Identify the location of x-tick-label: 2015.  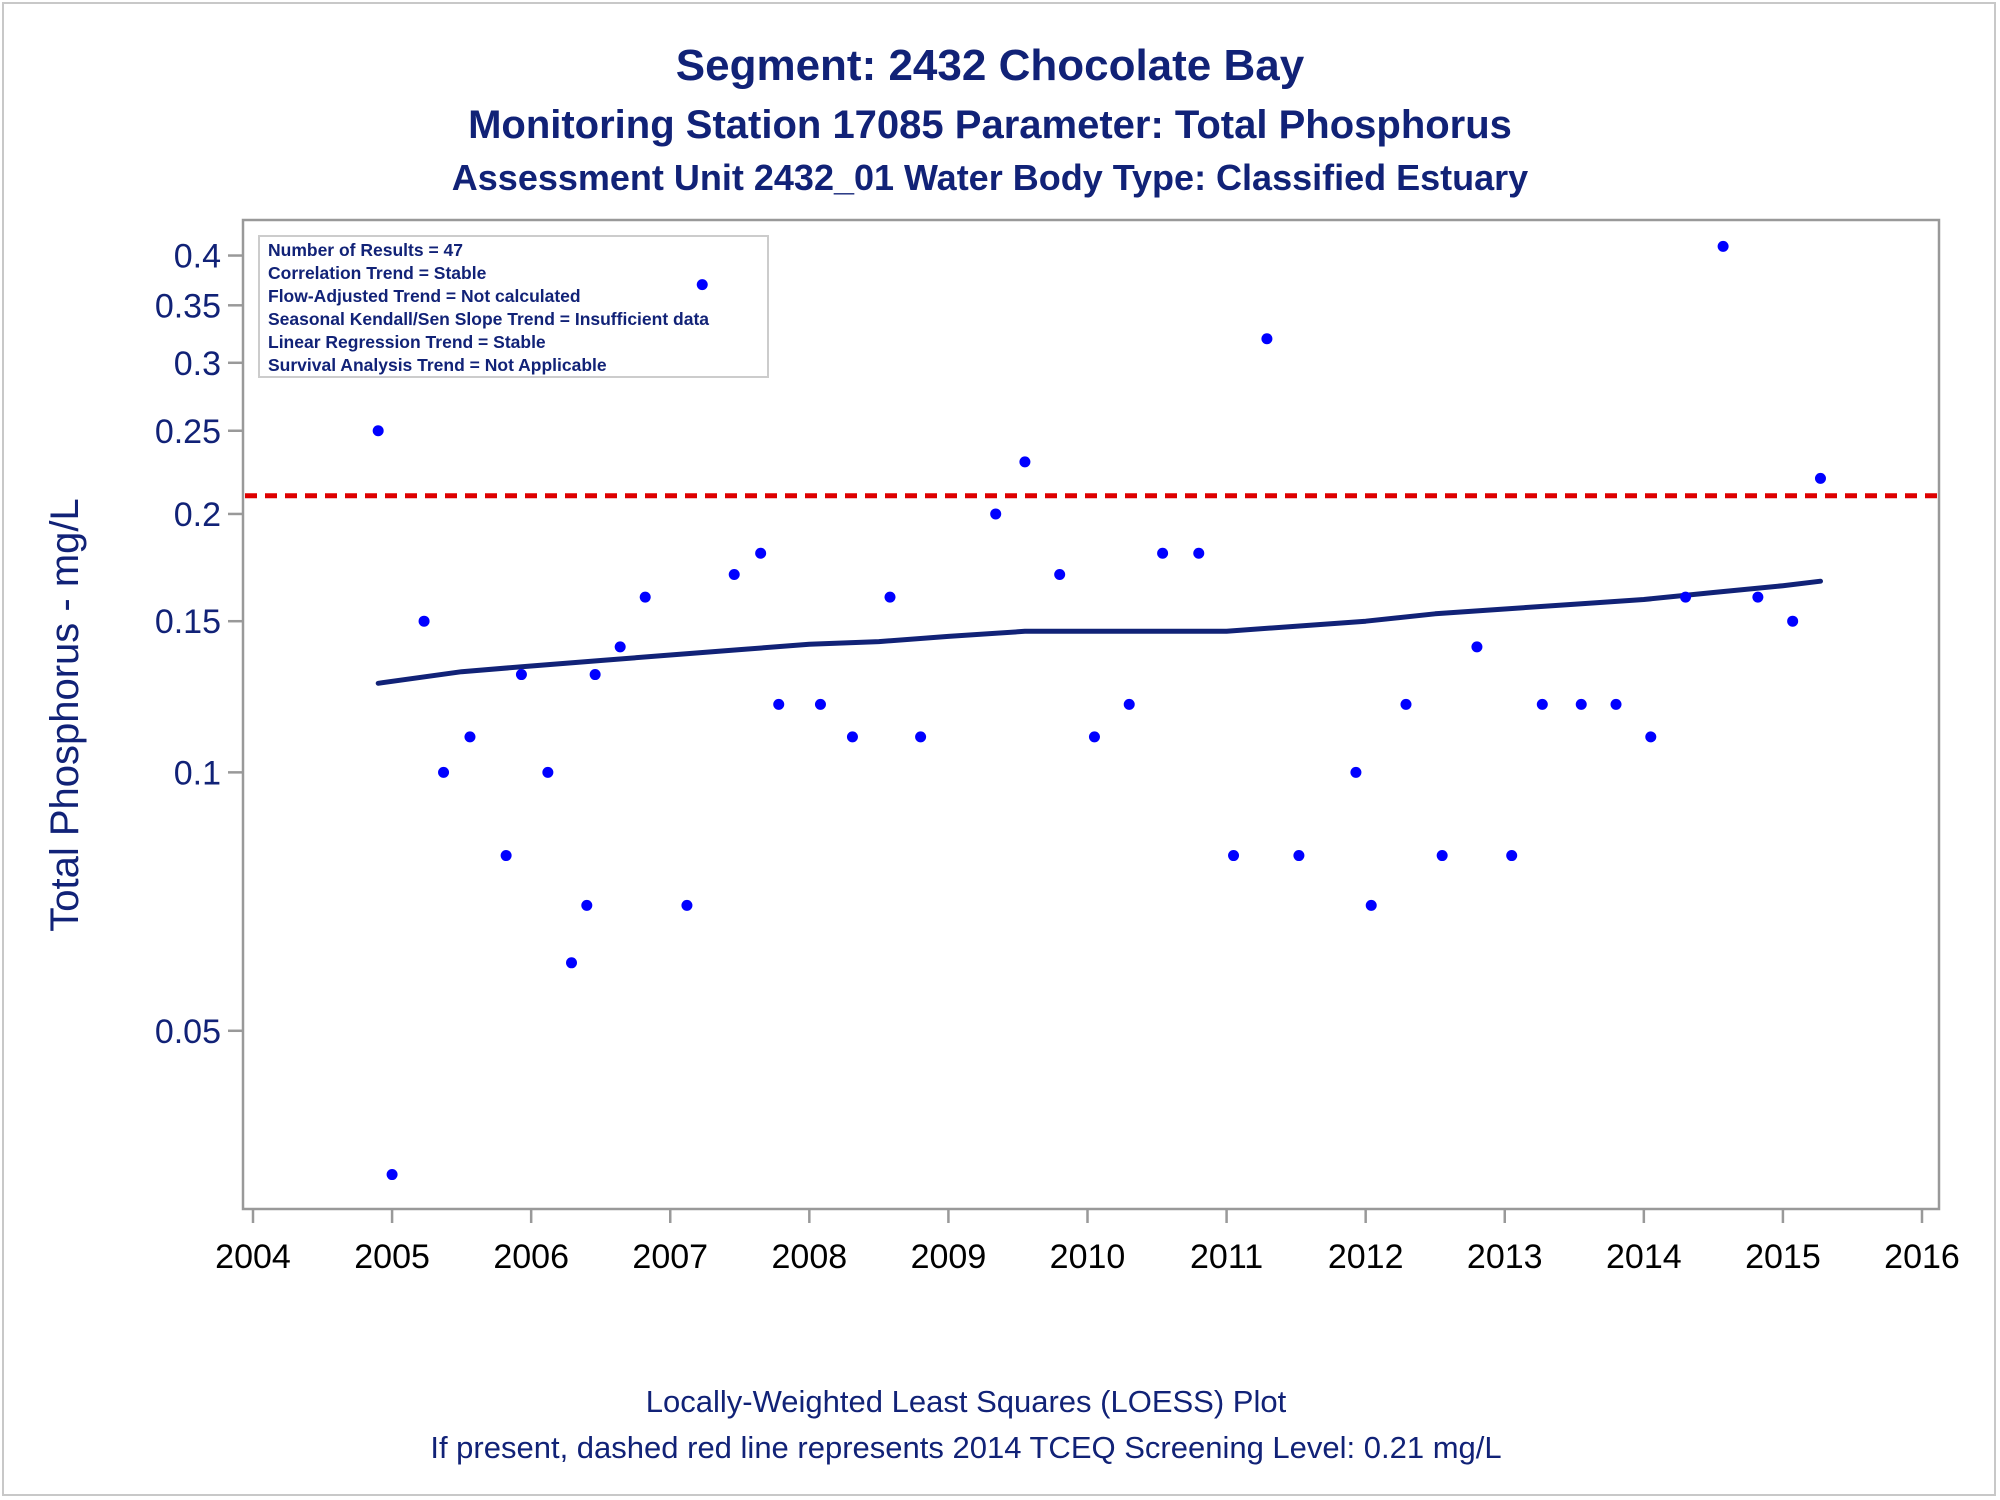
(1783, 1257).